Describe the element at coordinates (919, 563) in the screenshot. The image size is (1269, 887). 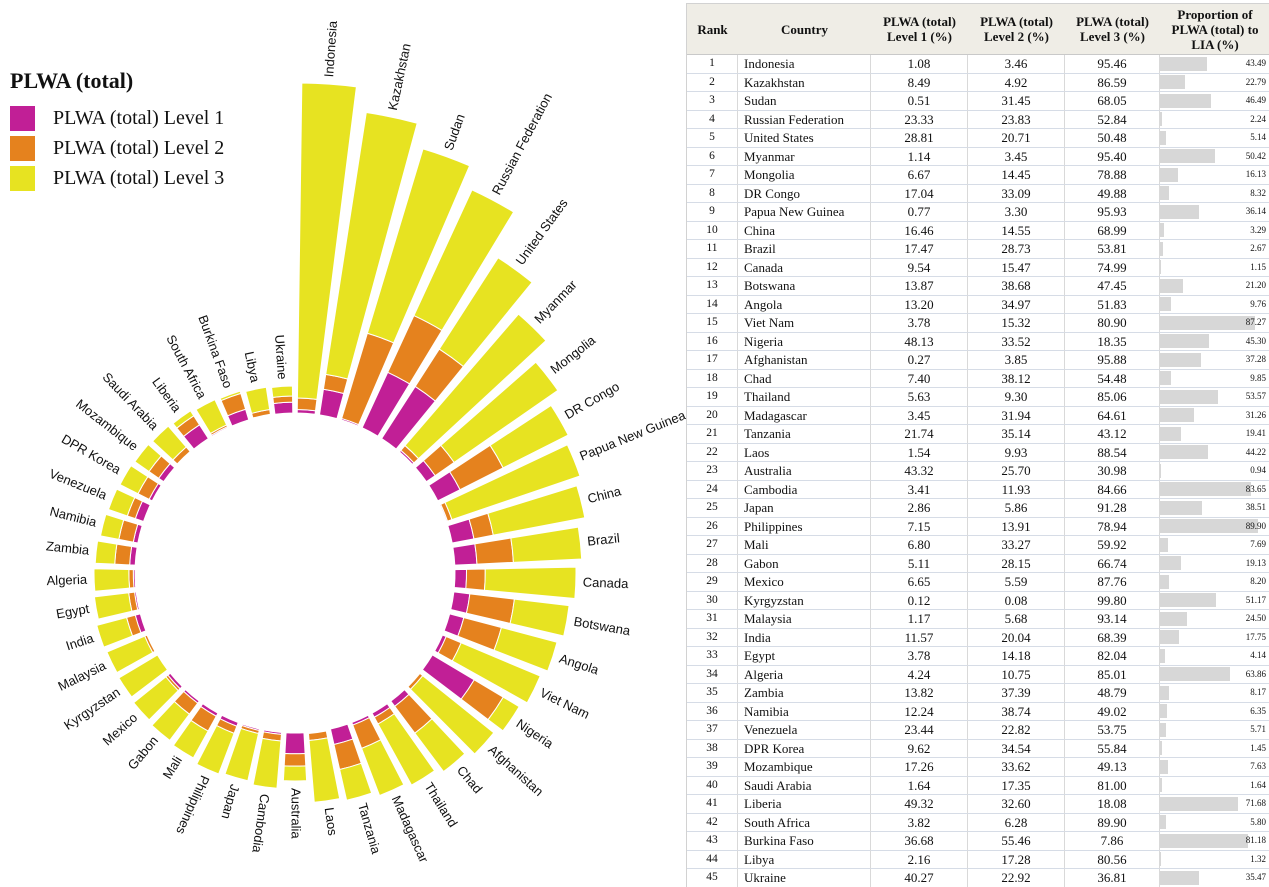
I see `cell-level1: 5.11` at that location.